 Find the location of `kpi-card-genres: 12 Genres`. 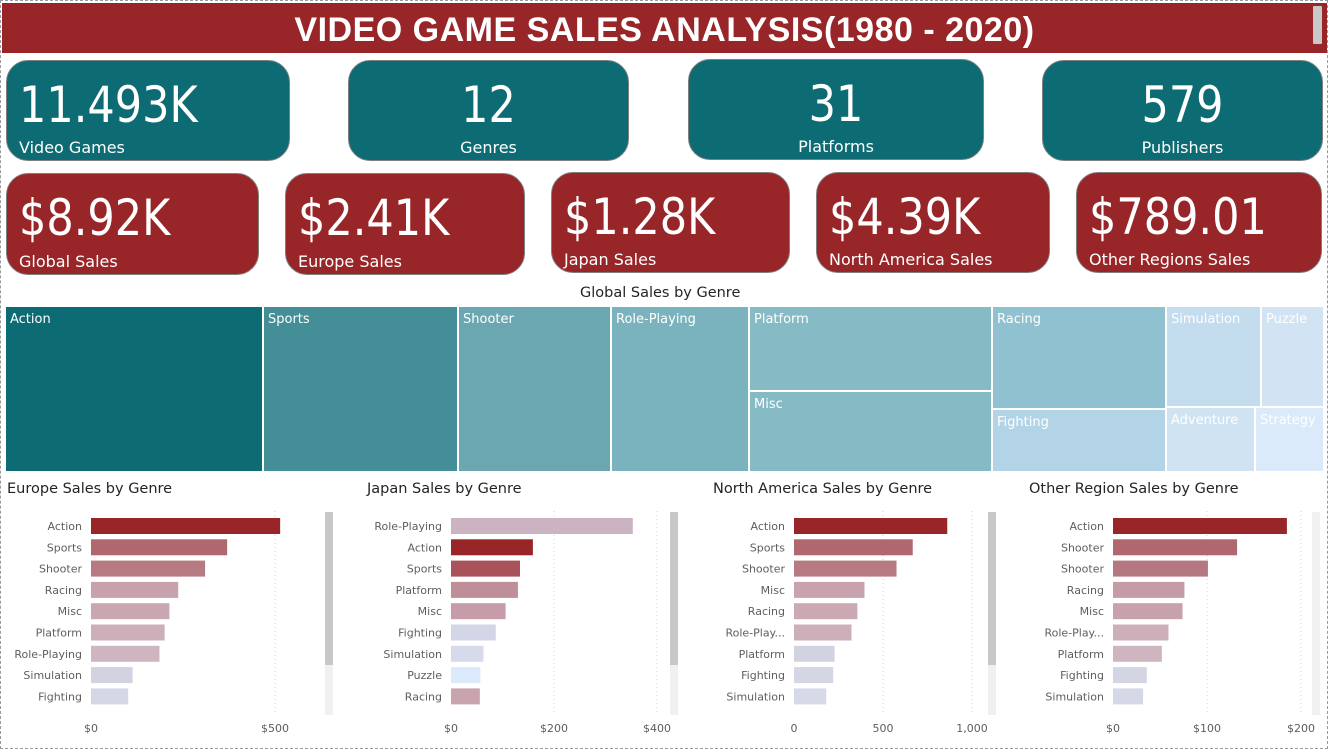

kpi-card-genres: 12 Genres is located at coordinates (488, 110).